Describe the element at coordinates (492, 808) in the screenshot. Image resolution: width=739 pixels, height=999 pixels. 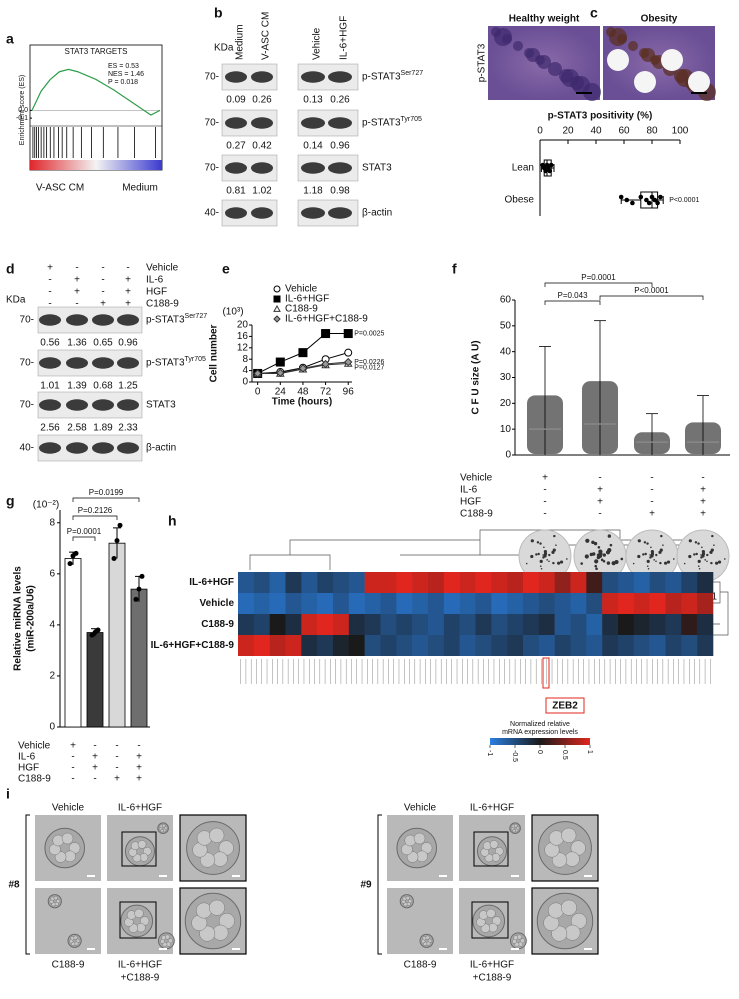
I see `image-label: IL-6+HGF` at that location.